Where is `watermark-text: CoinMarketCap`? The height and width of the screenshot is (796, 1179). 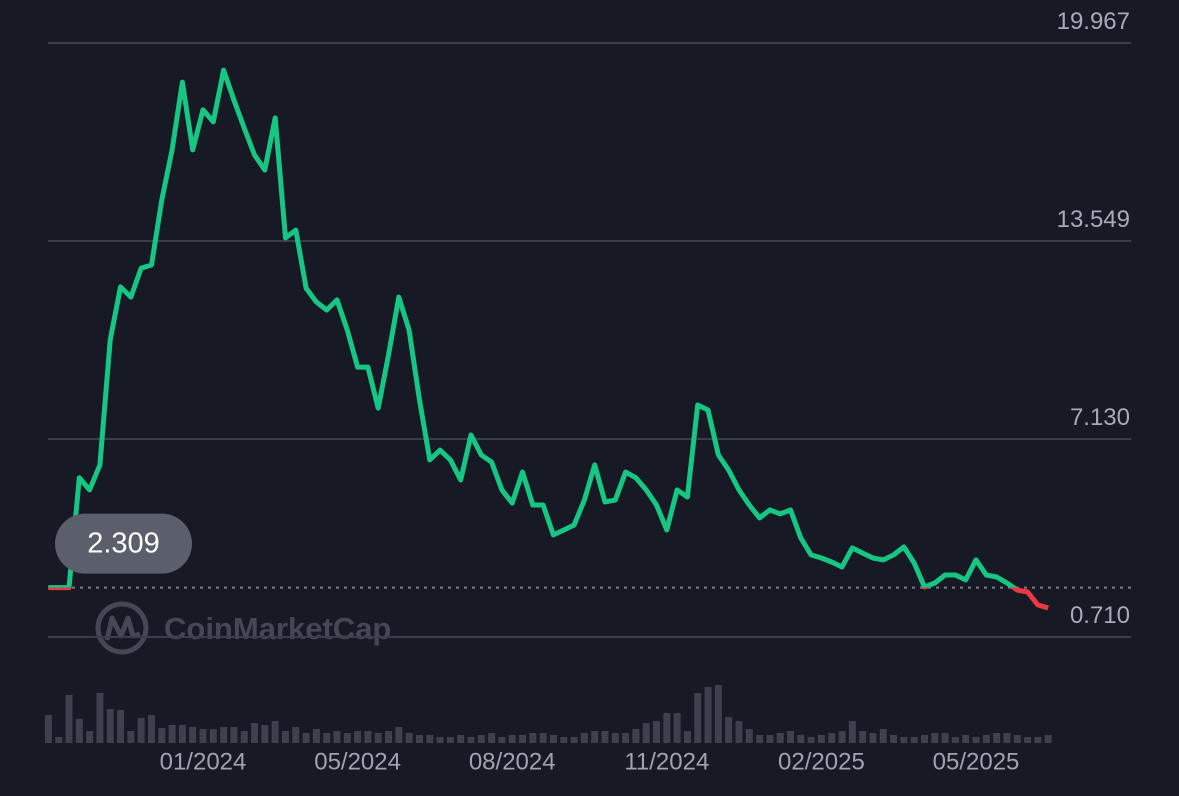 watermark-text: CoinMarketCap is located at coordinates (277, 628).